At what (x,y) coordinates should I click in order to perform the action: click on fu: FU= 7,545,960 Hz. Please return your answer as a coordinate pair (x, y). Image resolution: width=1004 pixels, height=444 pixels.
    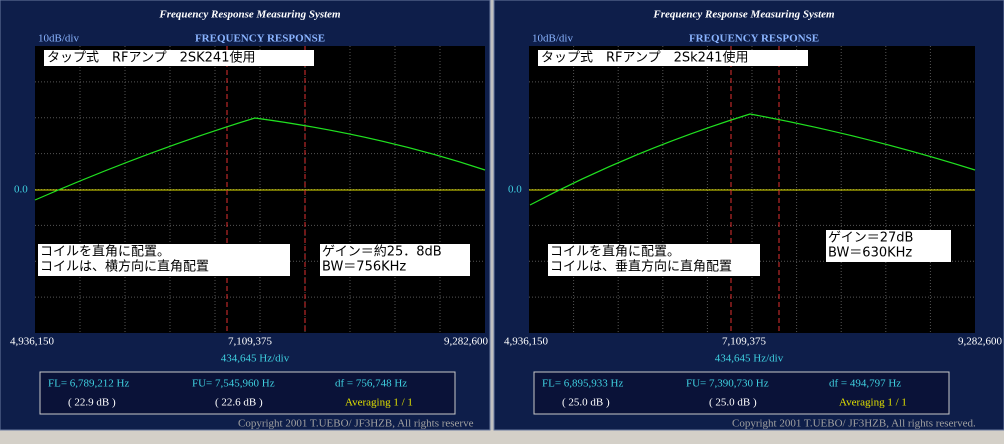
    Looking at the image, I should click on (233, 384).